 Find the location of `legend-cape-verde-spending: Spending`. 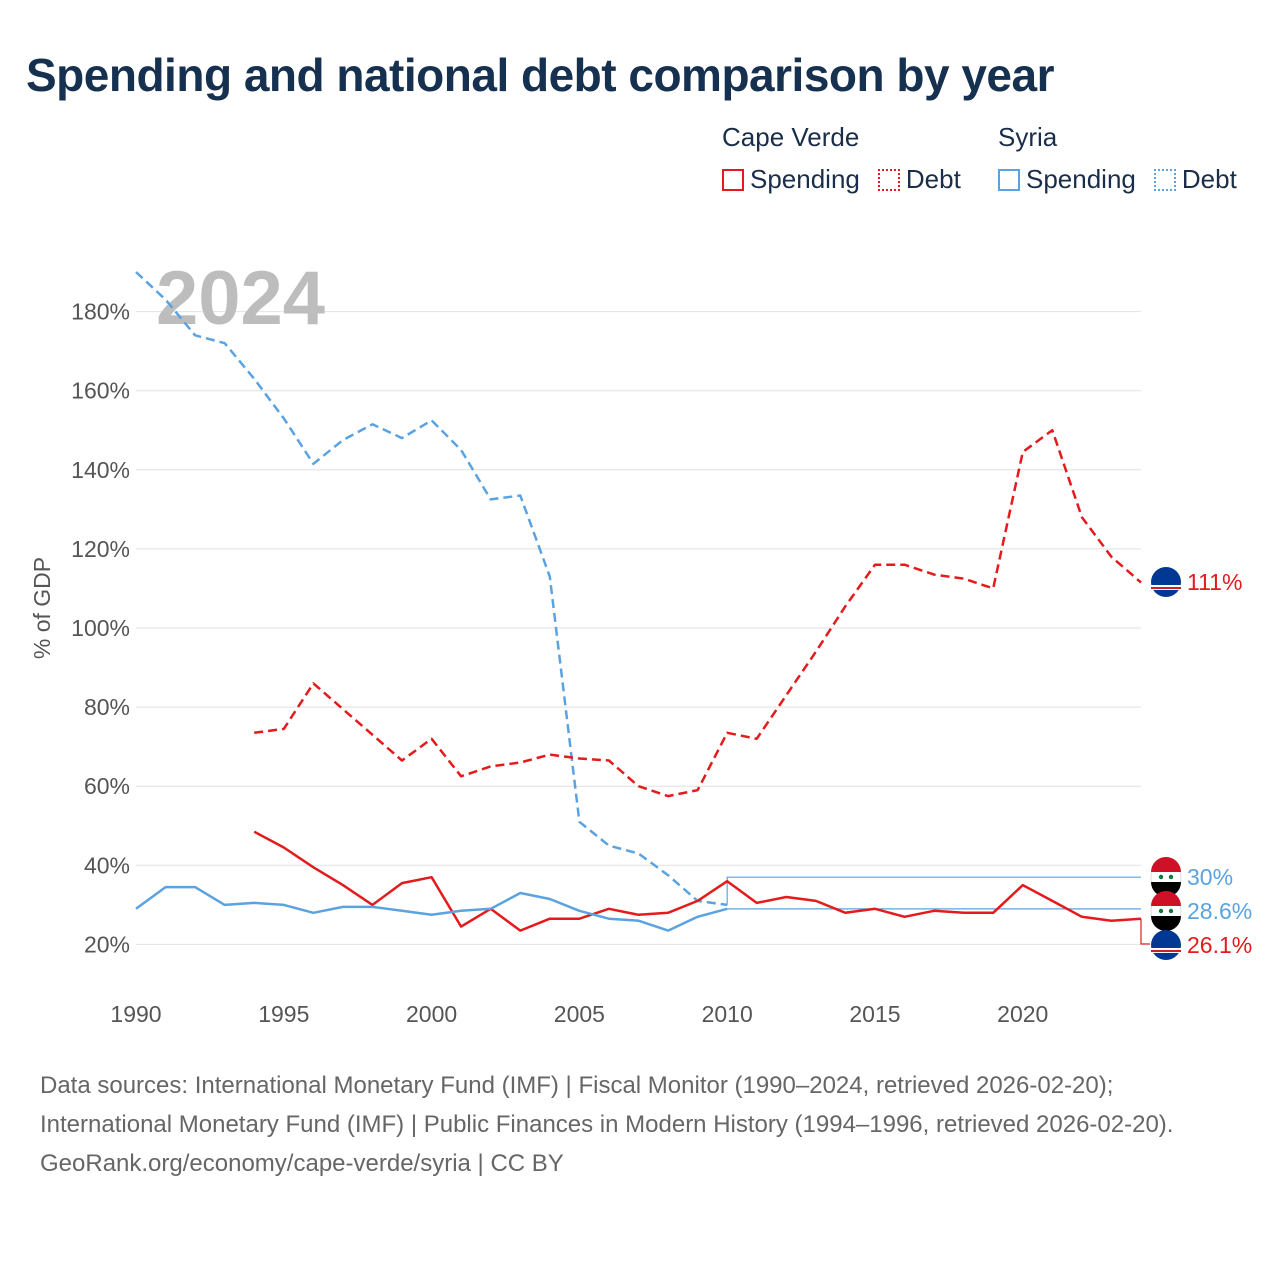

legend-cape-verde-spending: Spending is located at coordinates (791, 179).